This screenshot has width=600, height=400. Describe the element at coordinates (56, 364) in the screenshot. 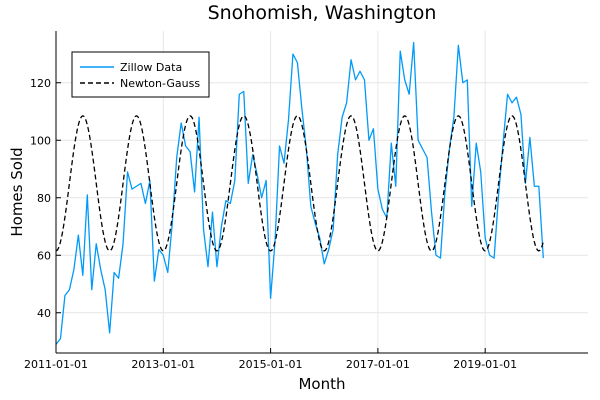

I see `x-tick-label: 2011-01-01` at that location.